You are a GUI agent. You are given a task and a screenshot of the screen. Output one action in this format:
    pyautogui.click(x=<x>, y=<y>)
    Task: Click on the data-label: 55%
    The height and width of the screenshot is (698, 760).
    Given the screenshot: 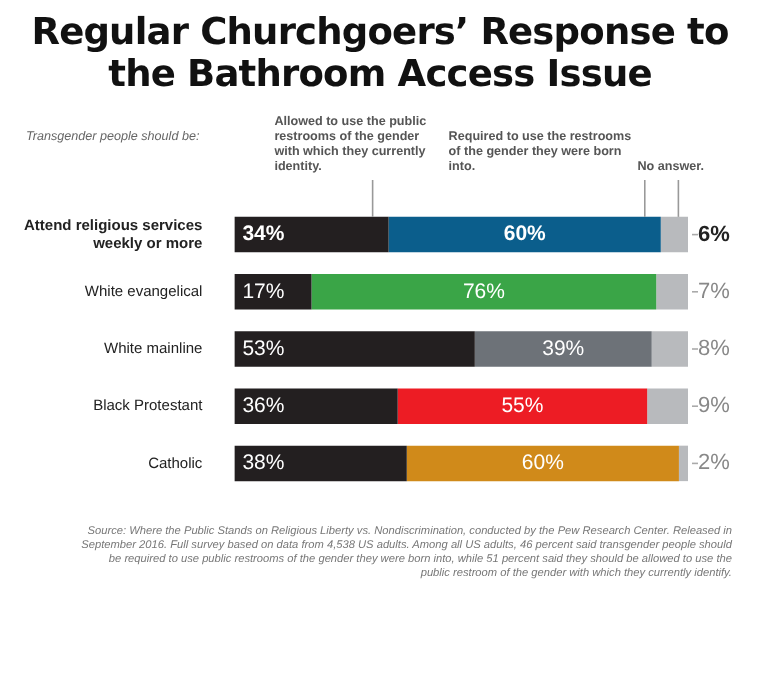 What is the action you would take?
    pyautogui.click(x=522, y=405)
    